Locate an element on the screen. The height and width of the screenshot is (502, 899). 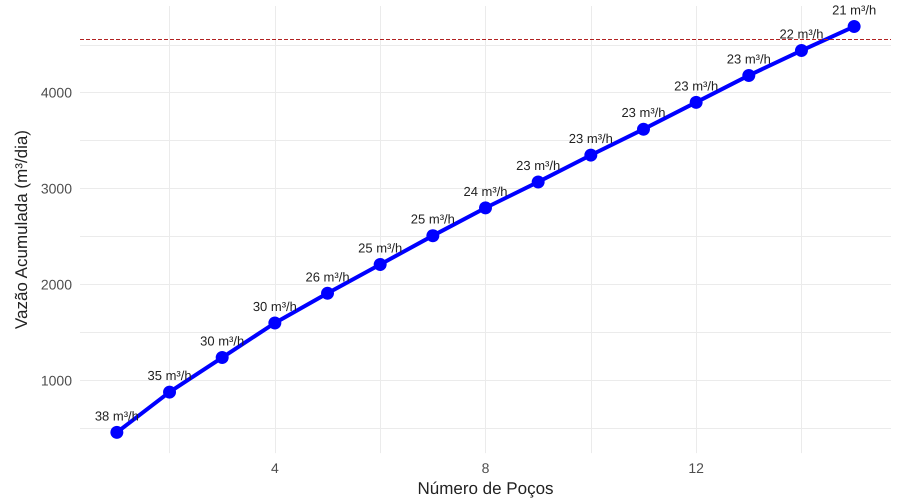
annotation: 21 m³/h is located at coordinates (854, 10).